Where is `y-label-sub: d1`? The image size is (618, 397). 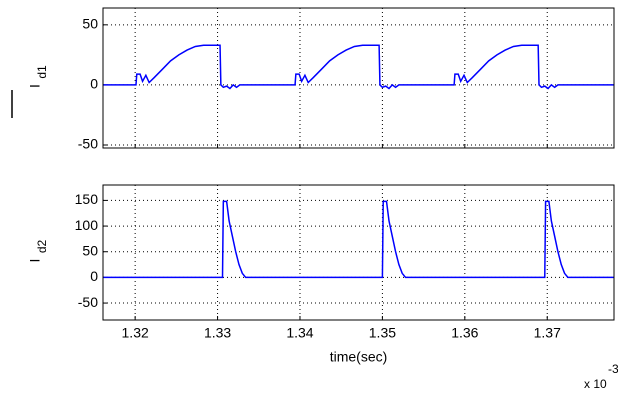
y-label-sub: d1 is located at coordinates (42, 72).